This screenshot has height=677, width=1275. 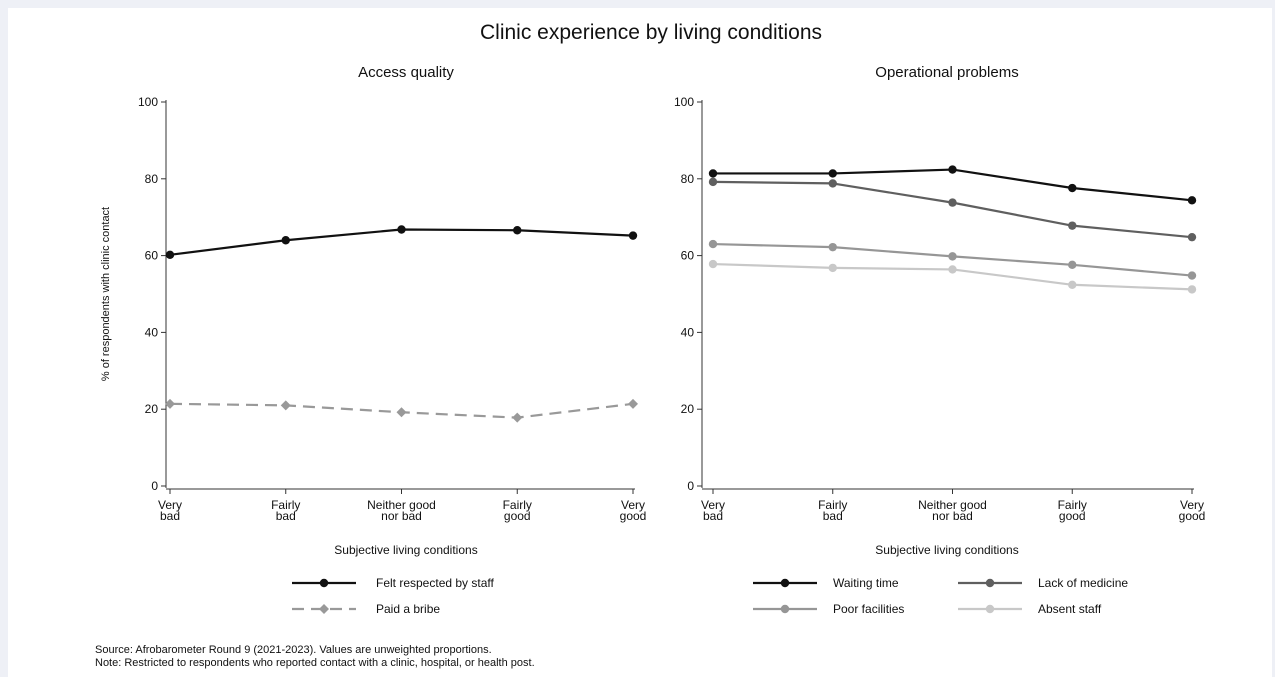 I want to click on series-lack-of-medicine, so click(x=952, y=209).